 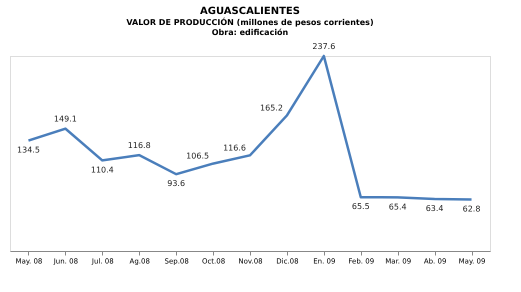 I want to click on data-label: 237.6, so click(x=324, y=46).